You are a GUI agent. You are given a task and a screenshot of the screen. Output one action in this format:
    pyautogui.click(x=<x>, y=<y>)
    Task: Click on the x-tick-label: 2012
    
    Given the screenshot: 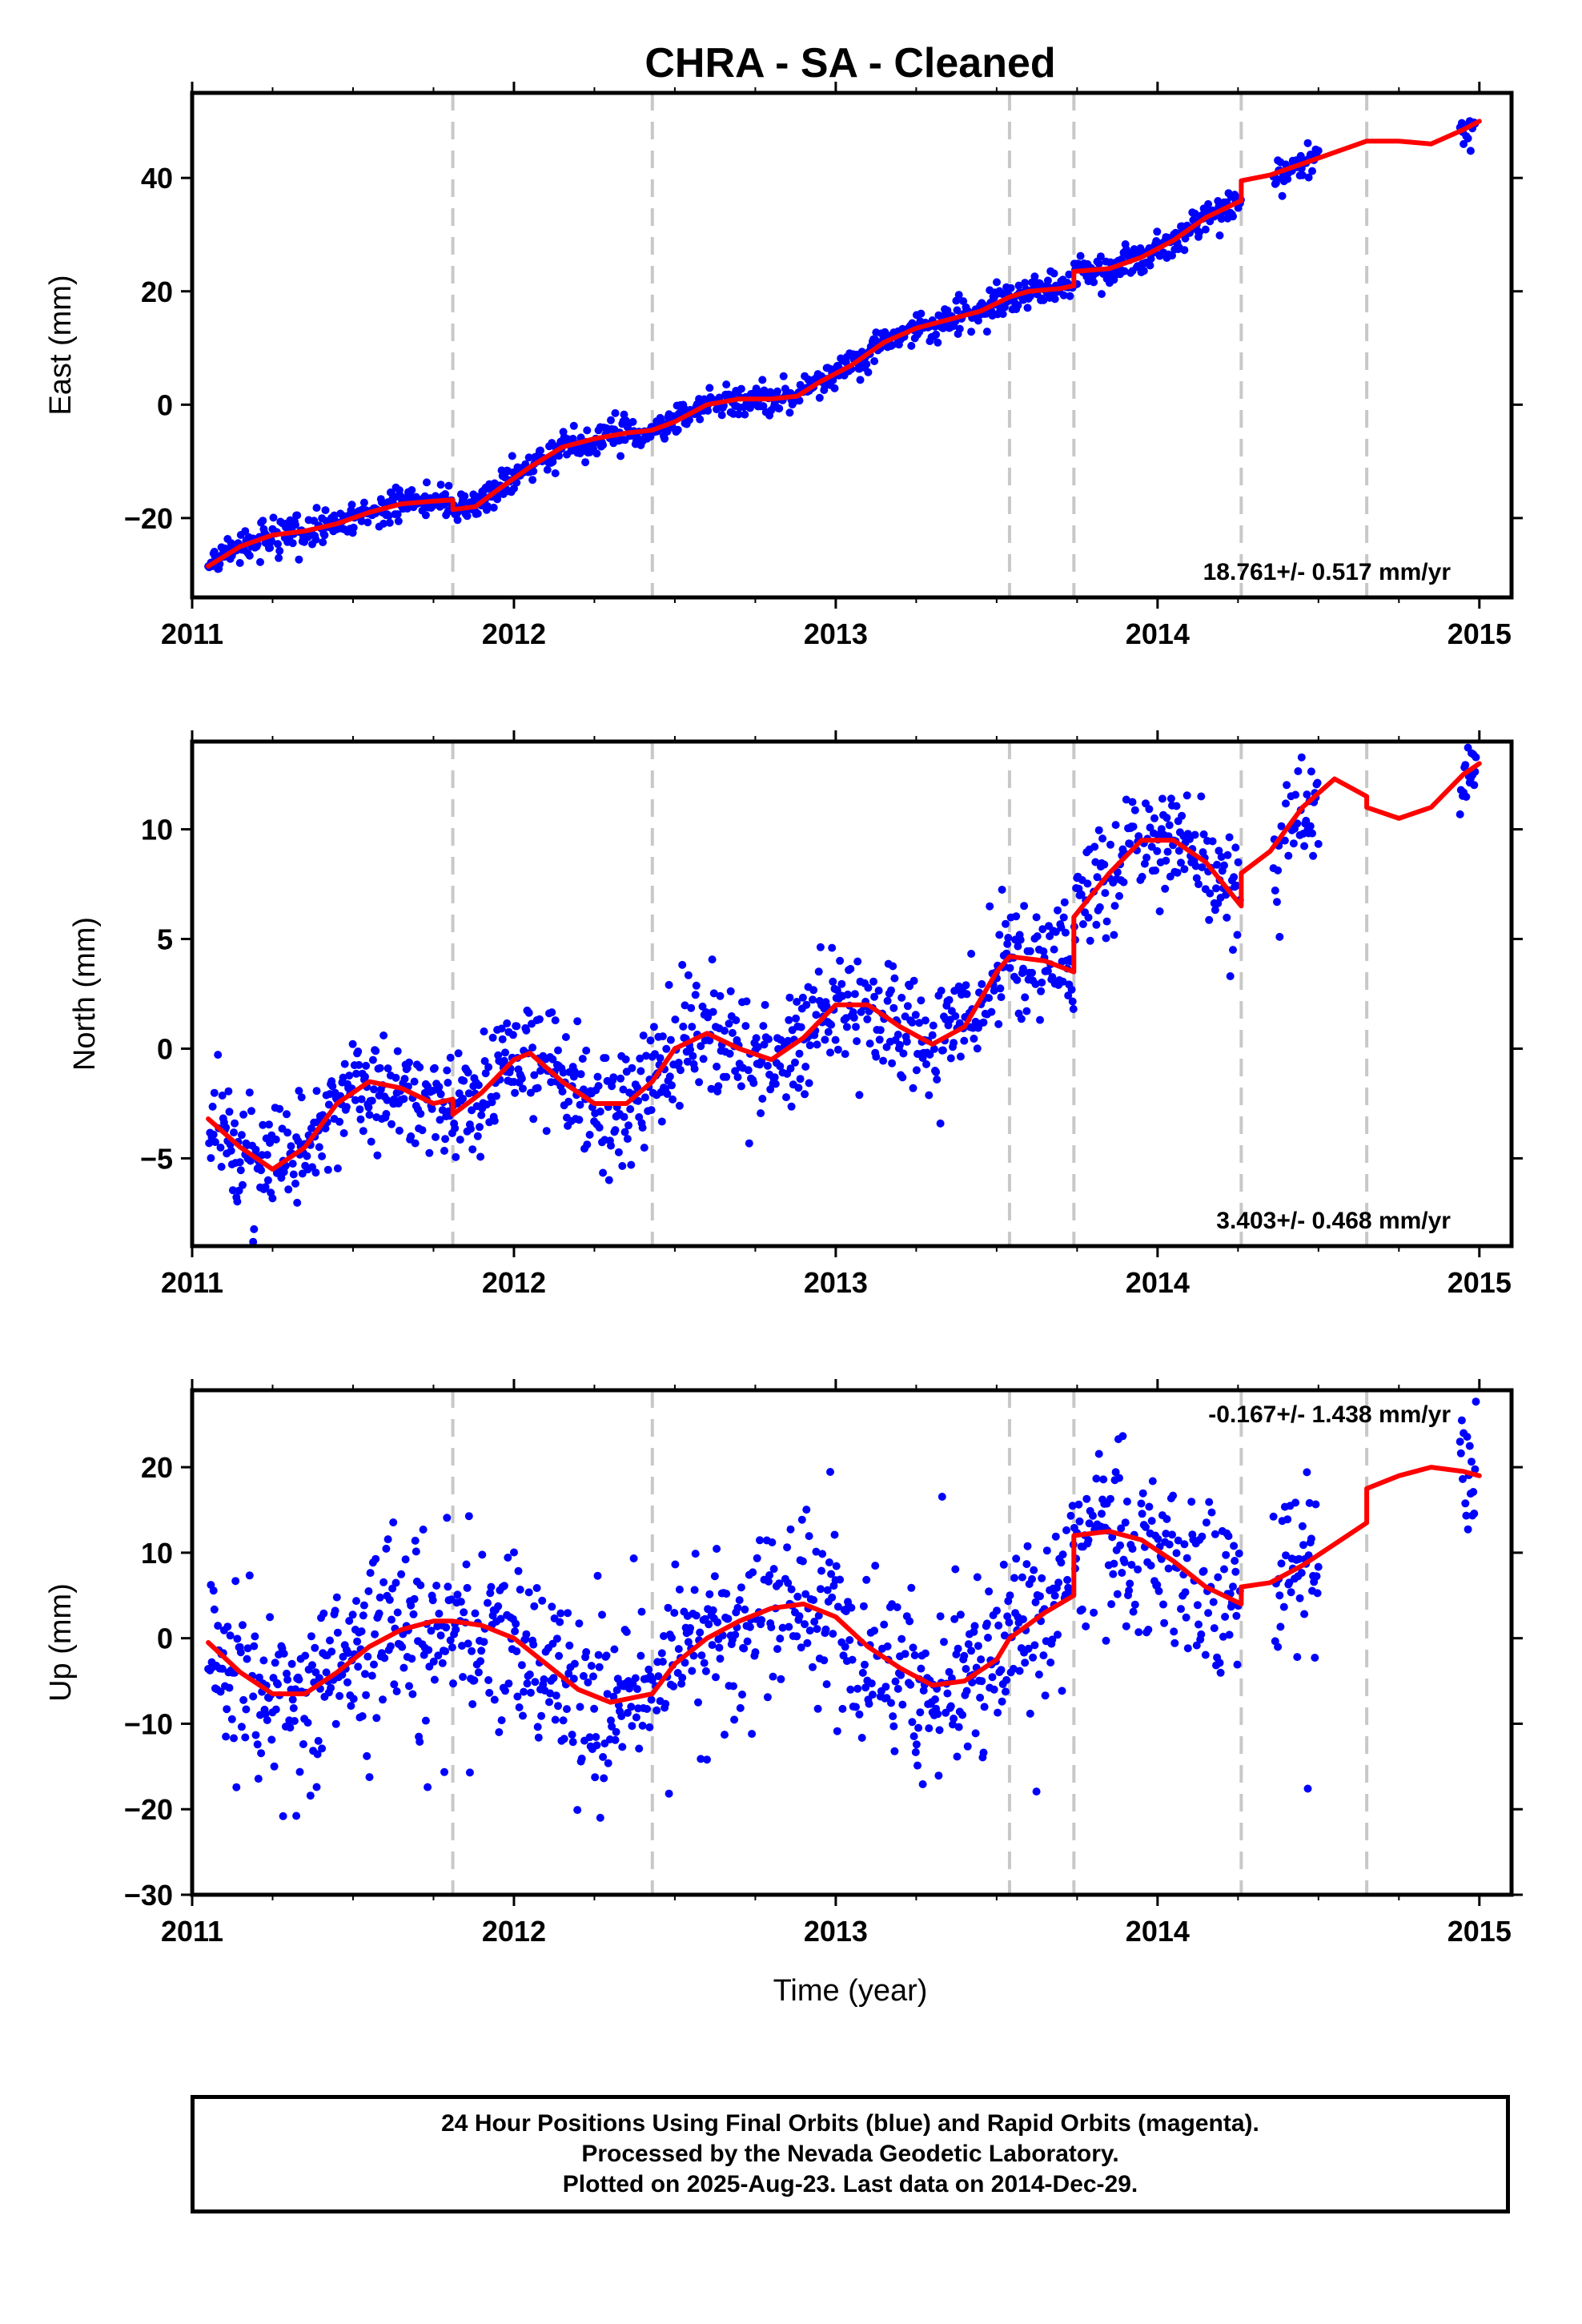 What is the action you would take?
    pyautogui.click(x=514, y=1931)
    